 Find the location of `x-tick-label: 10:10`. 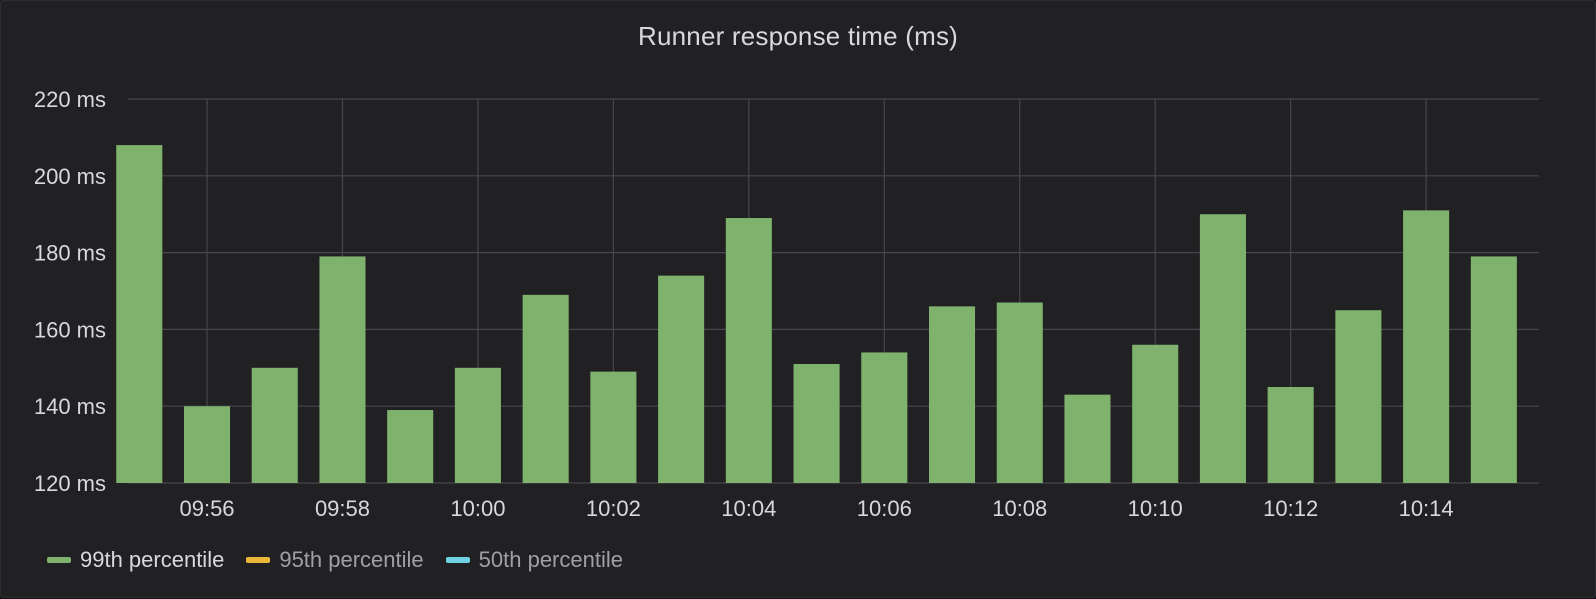

x-tick-label: 10:10 is located at coordinates (1155, 508).